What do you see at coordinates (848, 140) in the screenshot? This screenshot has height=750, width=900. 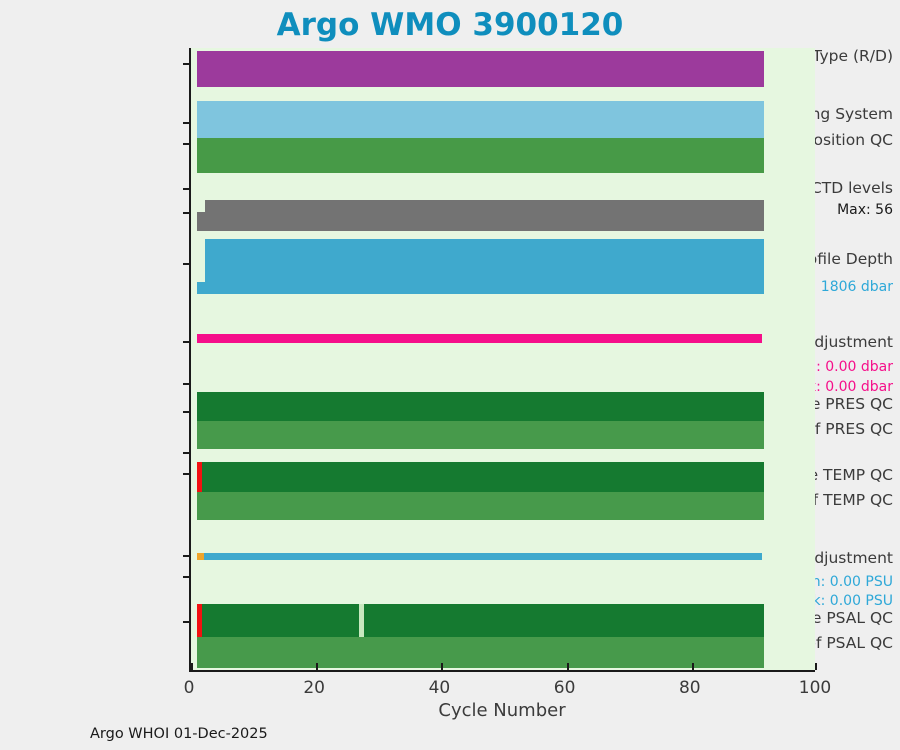 I see `y-axis-label: Position QC` at bounding box center [848, 140].